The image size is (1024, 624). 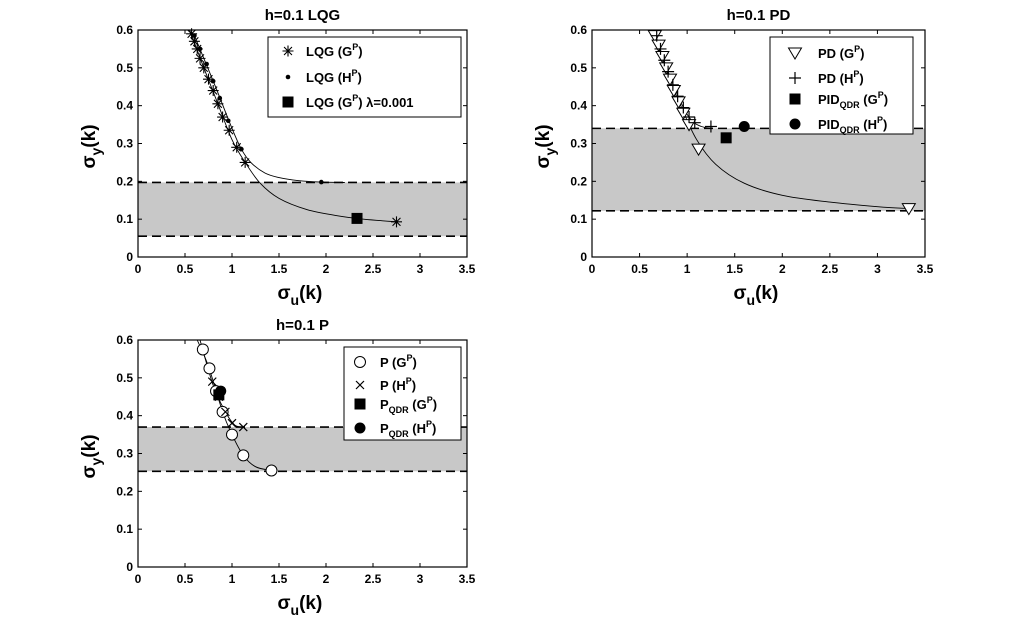 I want to click on legend-label-h: LQG (HP), so click(x=334, y=76).